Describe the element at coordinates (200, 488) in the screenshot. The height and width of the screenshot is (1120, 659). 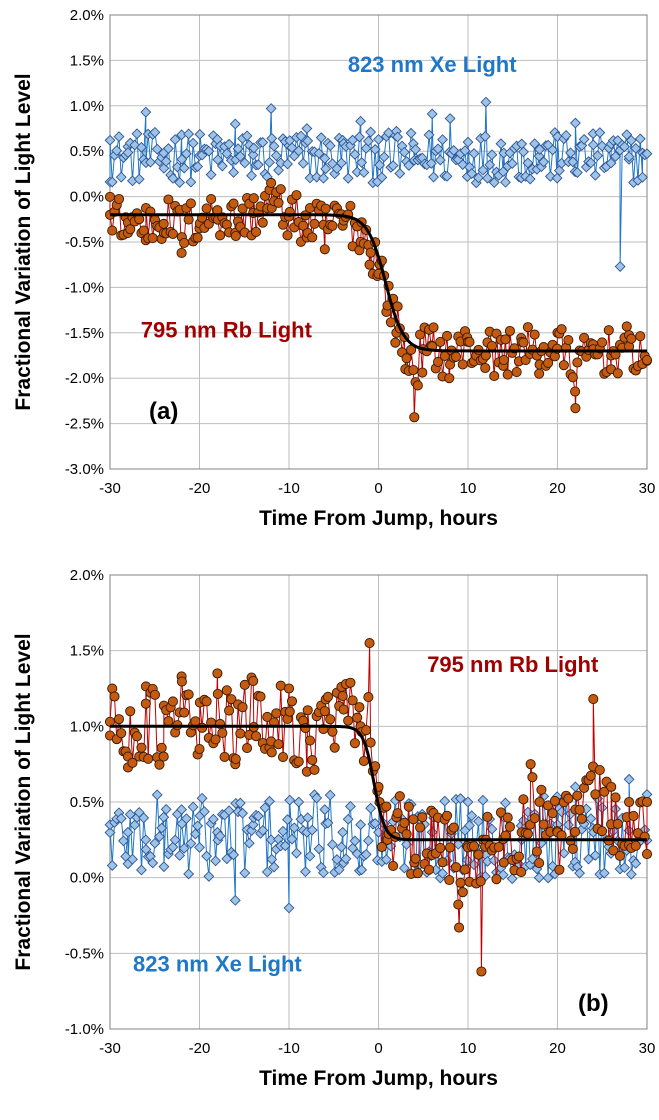
I see `x-tick-label: -20` at that location.